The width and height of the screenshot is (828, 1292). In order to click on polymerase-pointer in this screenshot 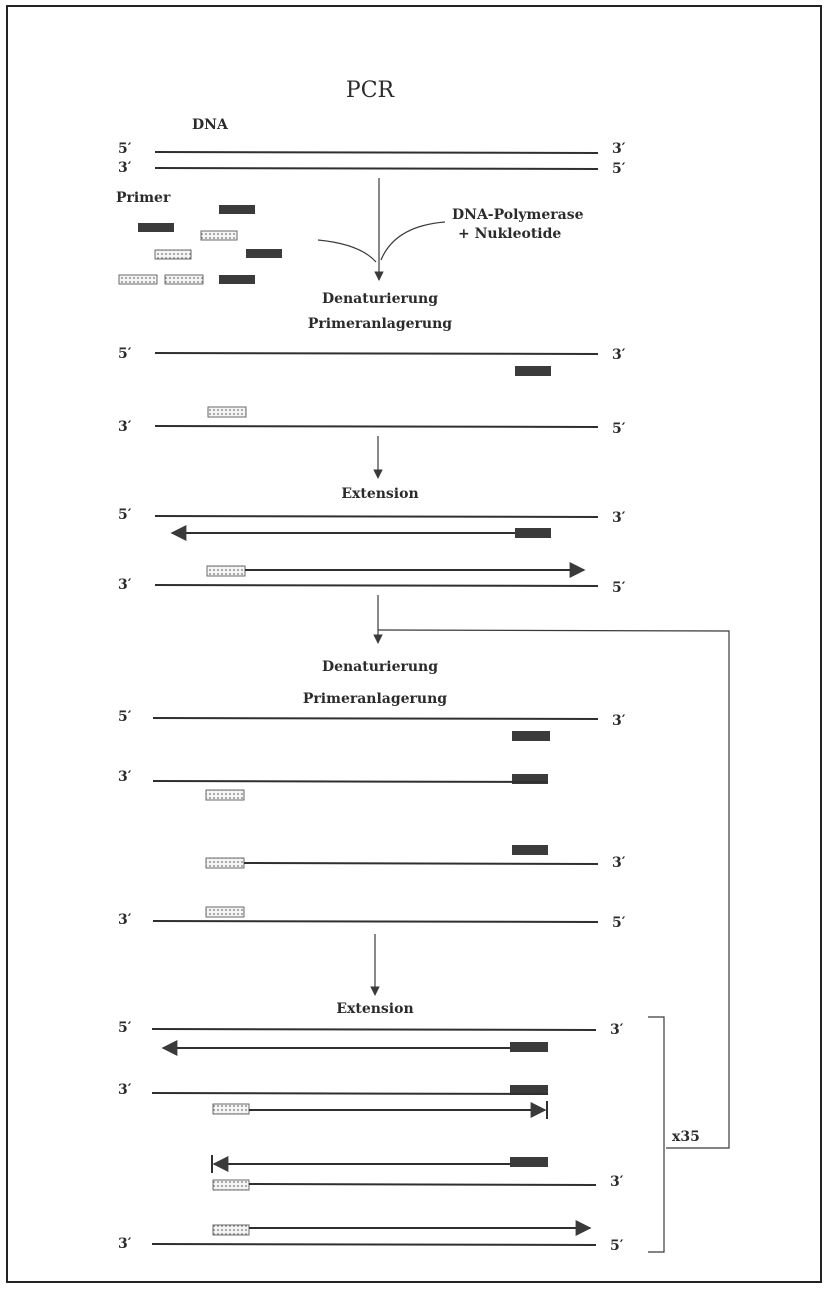, I will do `click(413, 241)`.